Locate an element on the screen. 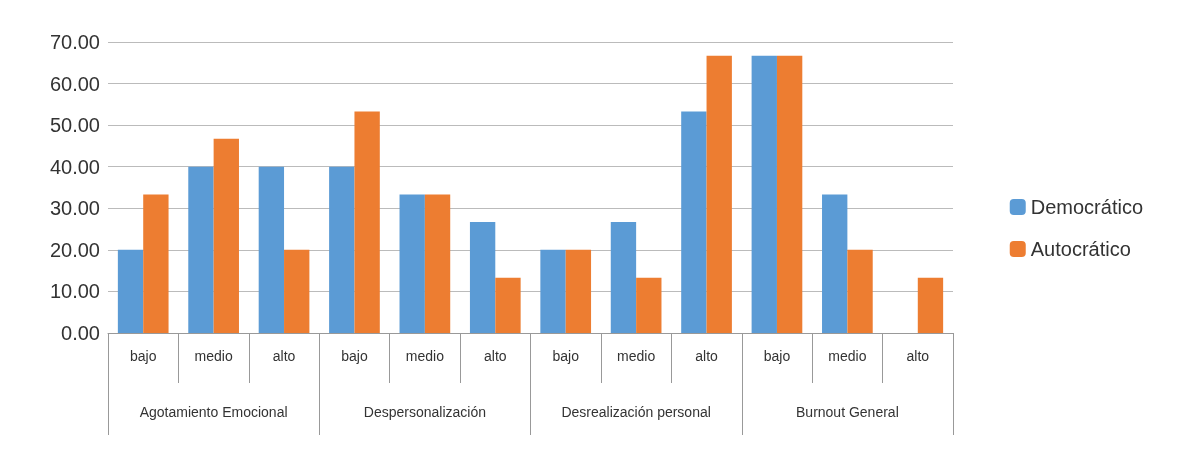 The width and height of the screenshot is (1189, 460). y-tick-label: 30.00 is located at coordinates (74, 208).